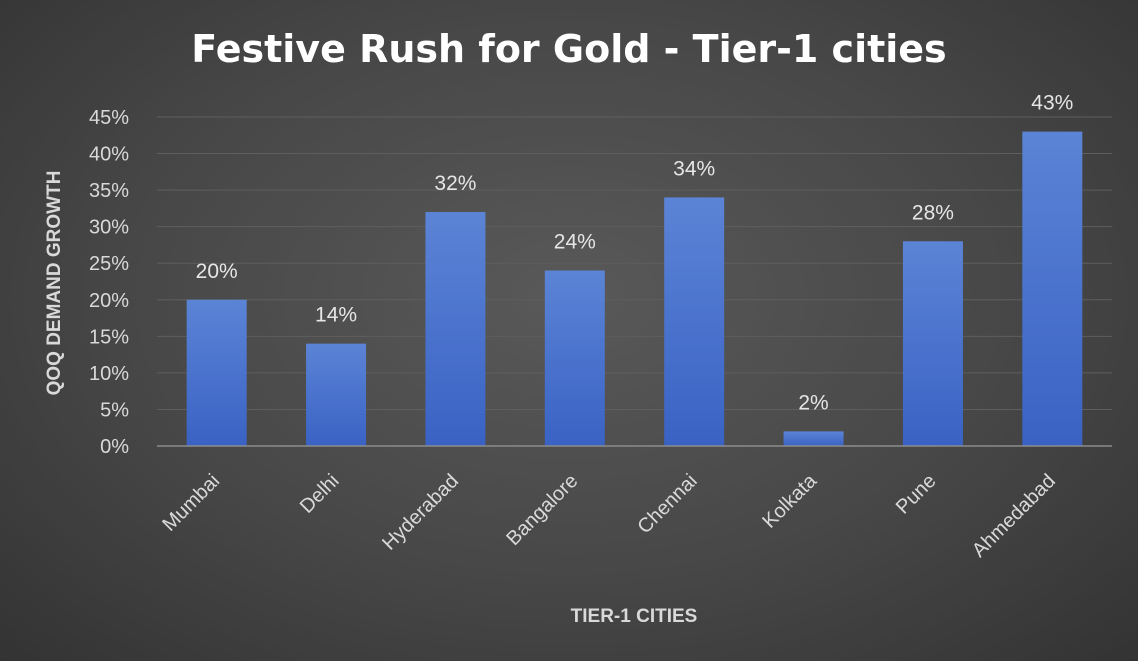 The height and width of the screenshot is (661, 1138). What do you see at coordinates (216, 372) in the screenshot?
I see `bar-mumbai` at bounding box center [216, 372].